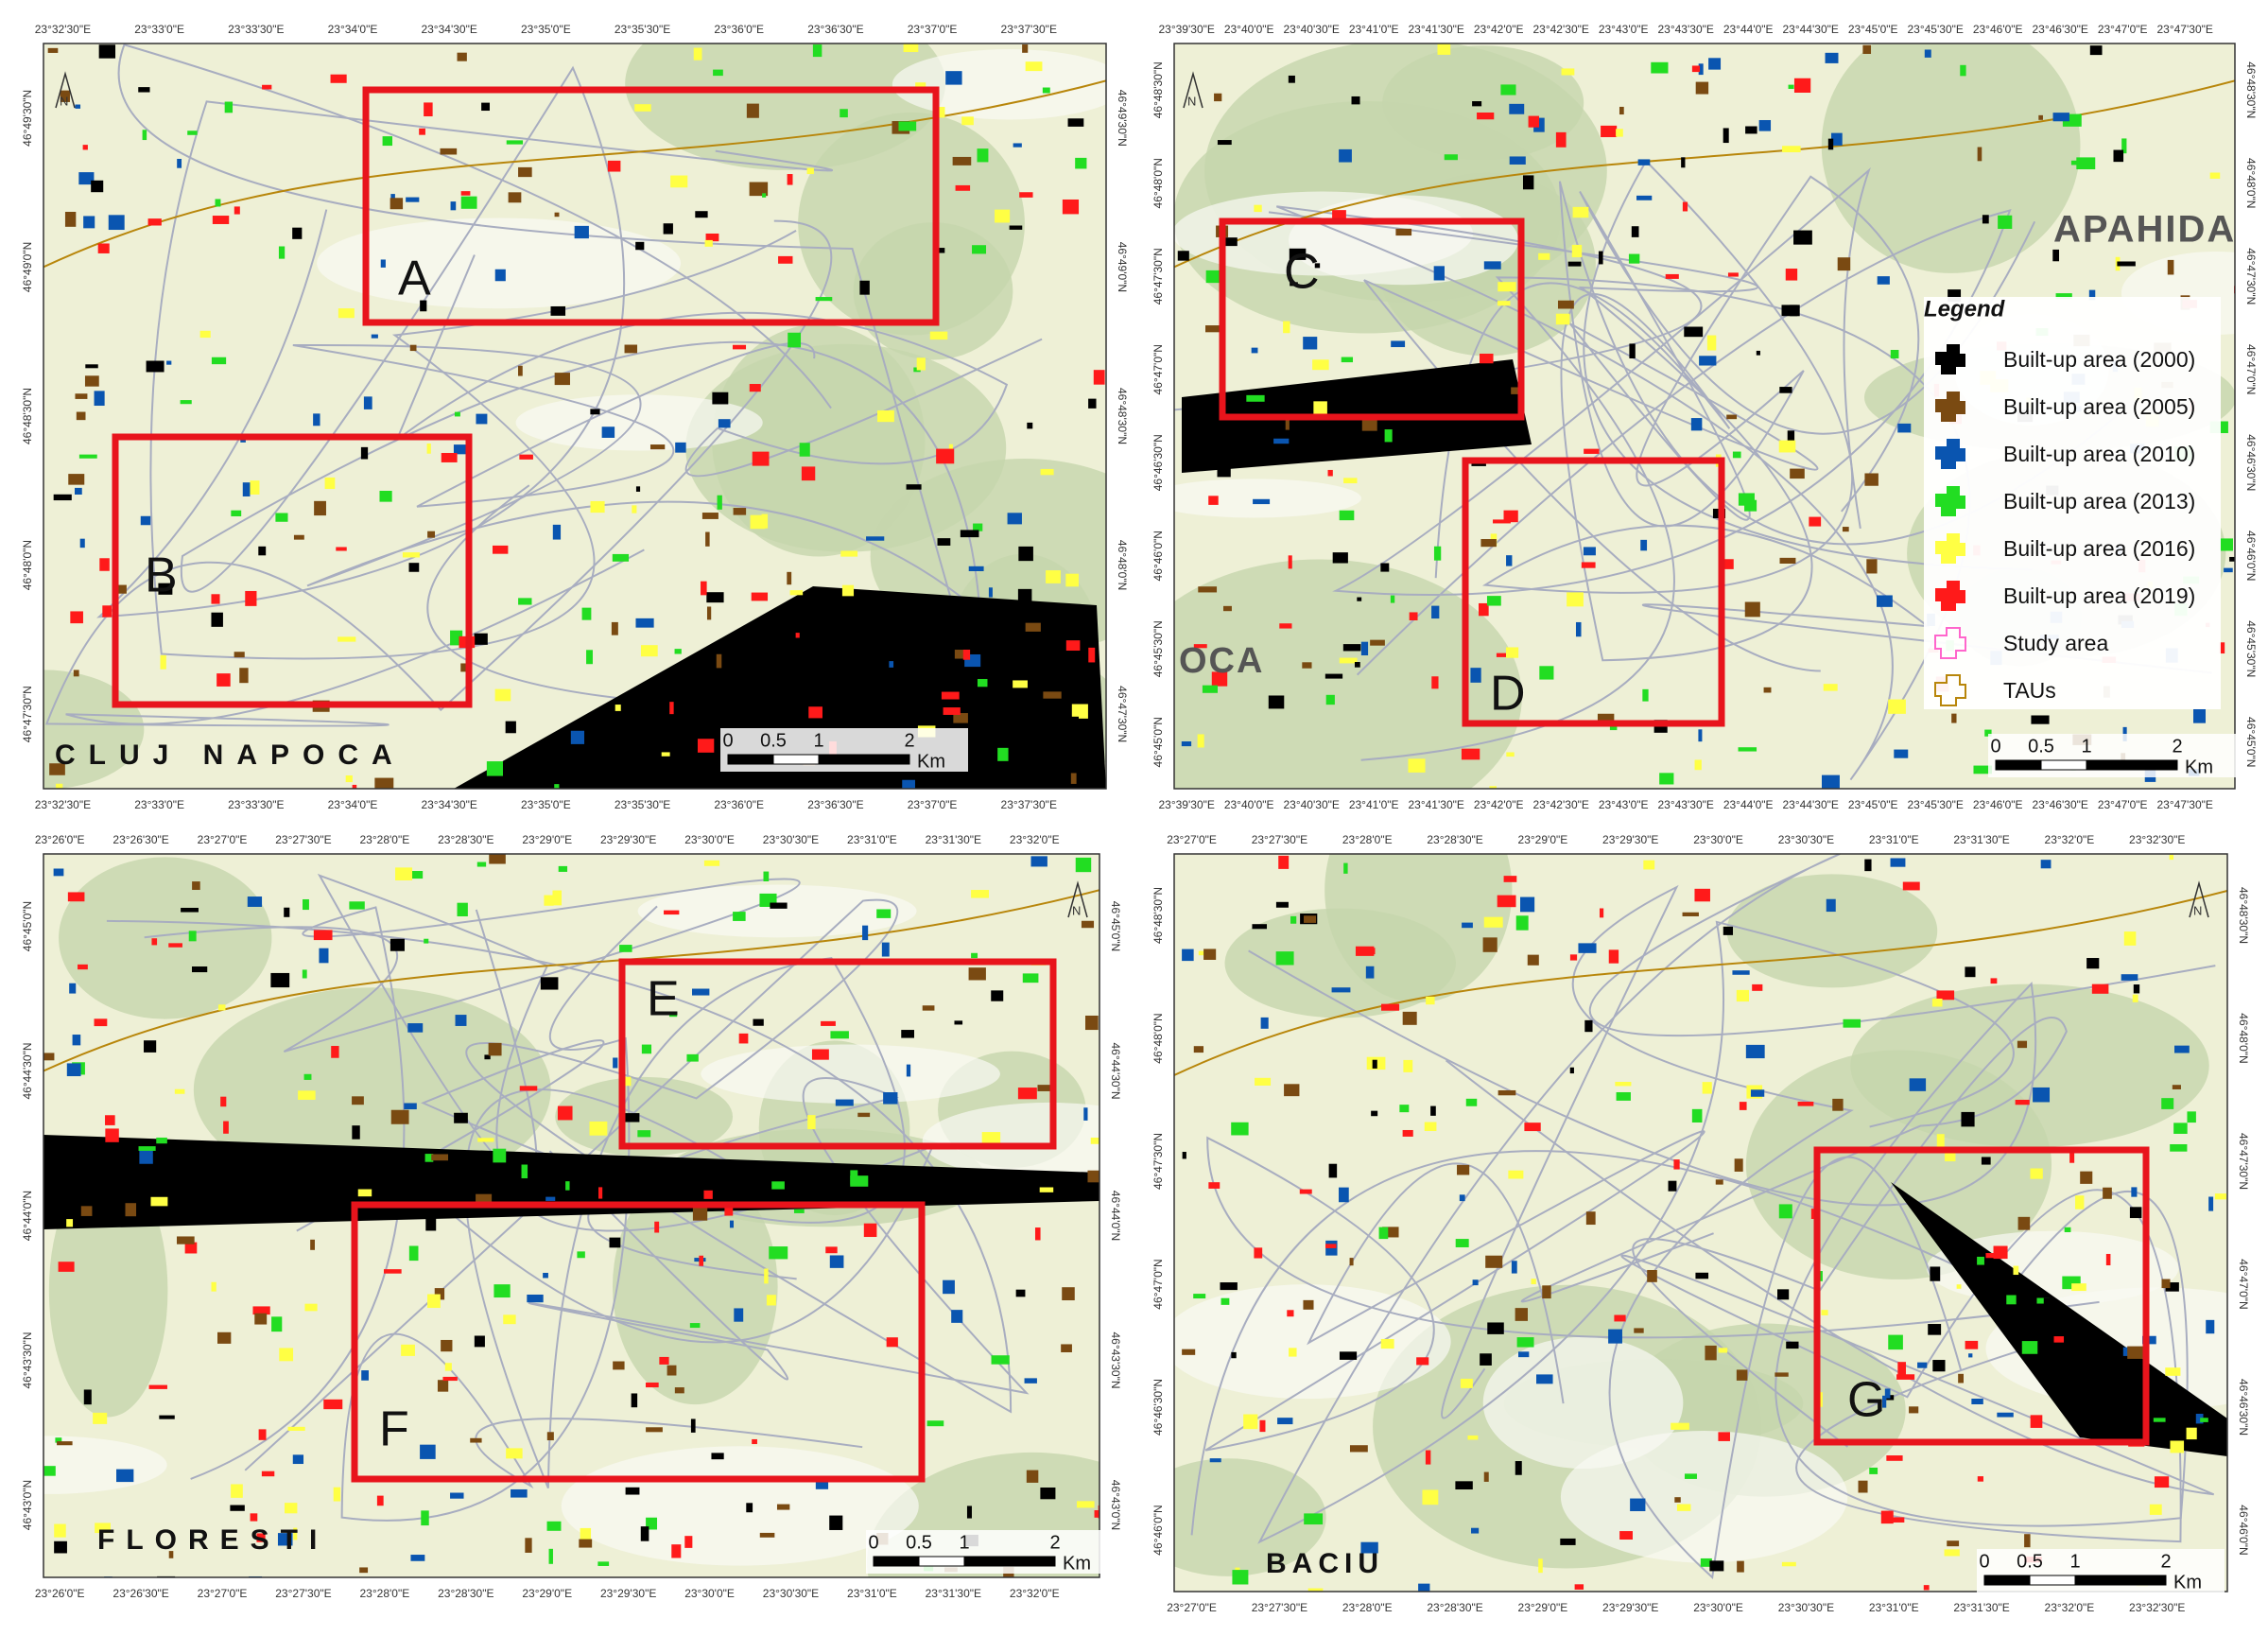 The width and height of the screenshot is (2268, 1636). I want to click on lon-label-top: 23°46'0"E, so click(1998, 29).